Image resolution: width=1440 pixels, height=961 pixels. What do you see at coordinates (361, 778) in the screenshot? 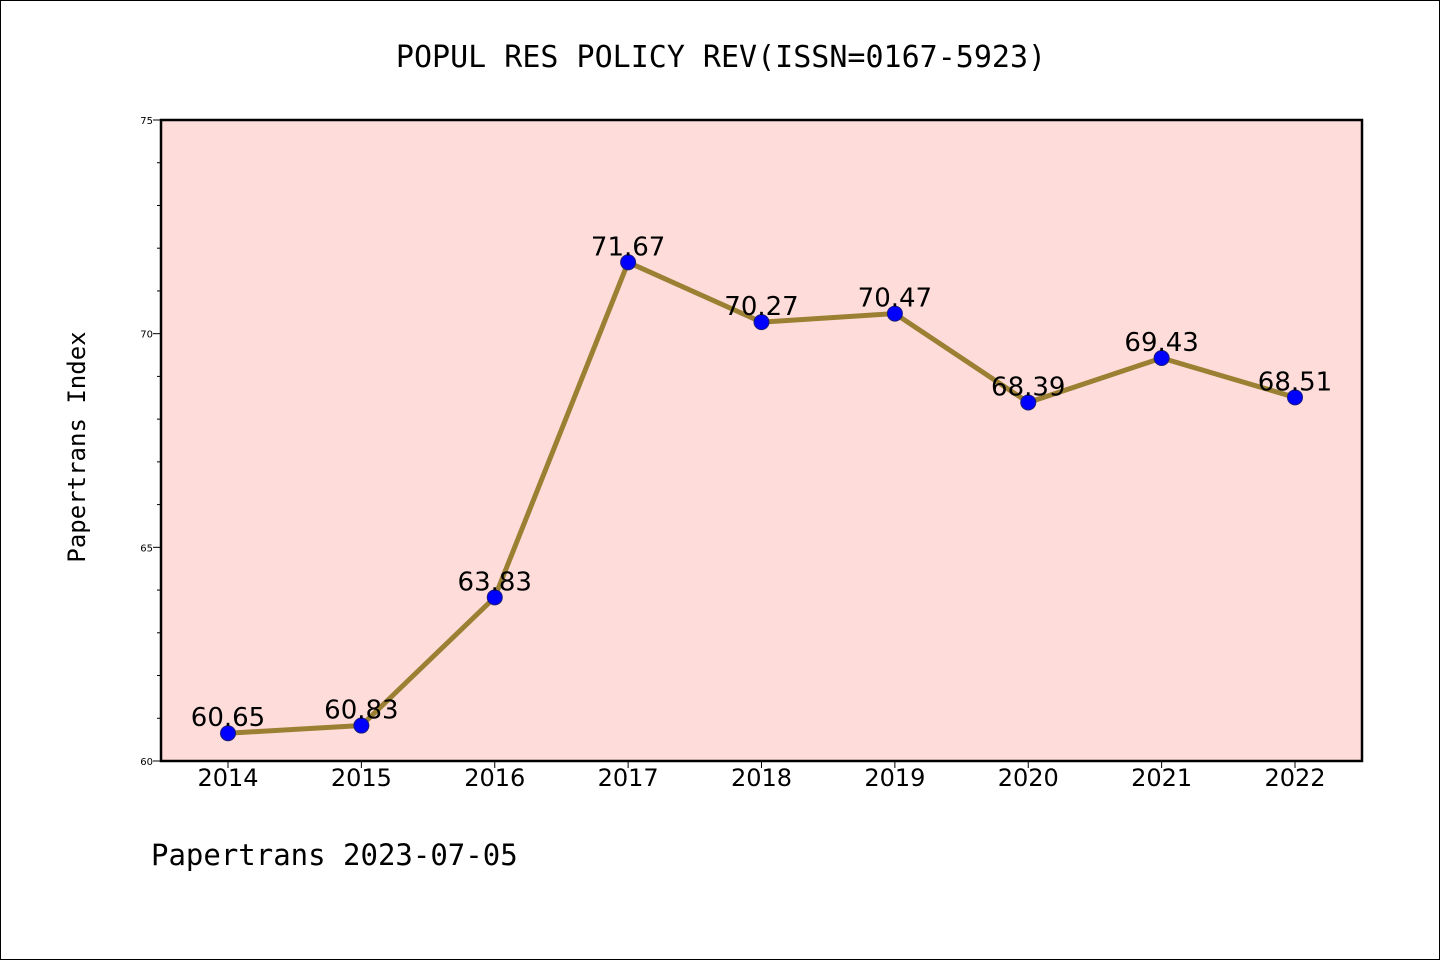
I see `x-tick-label: 2015` at bounding box center [361, 778].